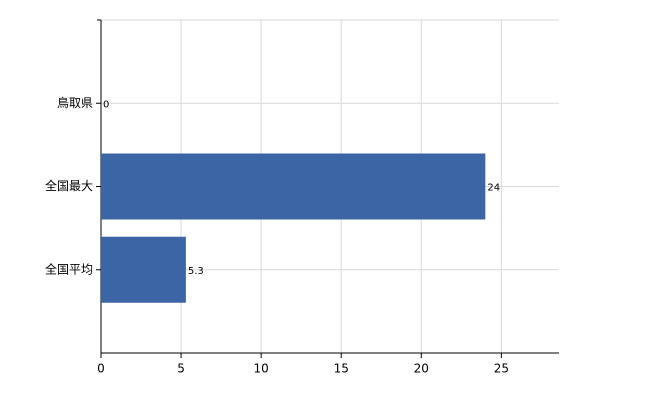  Describe the element at coordinates (421, 369) in the screenshot. I see `x-tick-label: 20` at that location.